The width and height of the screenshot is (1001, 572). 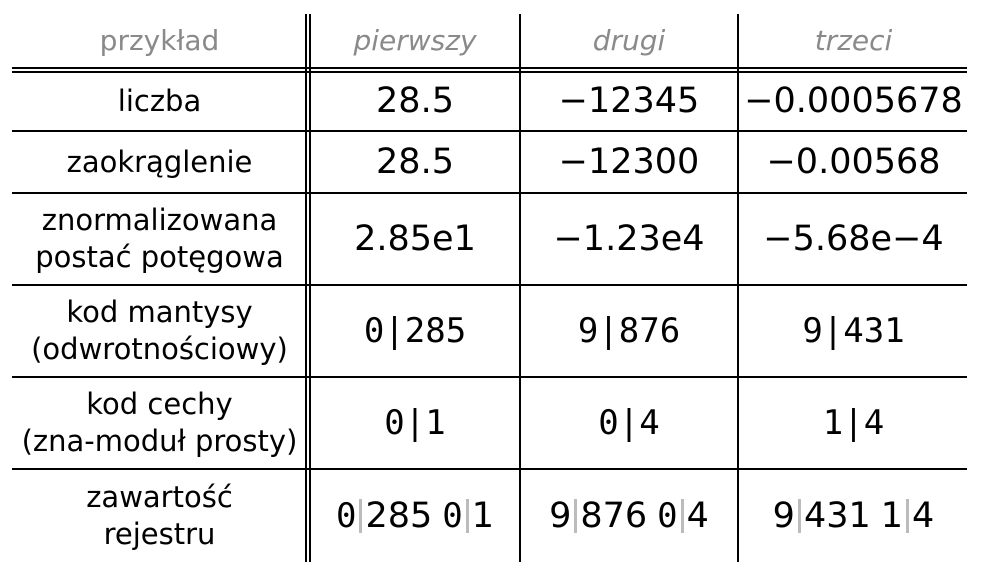 What do you see at coordinates (483, 516) in the screenshot?
I see `register-exponent: 1` at bounding box center [483, 516].